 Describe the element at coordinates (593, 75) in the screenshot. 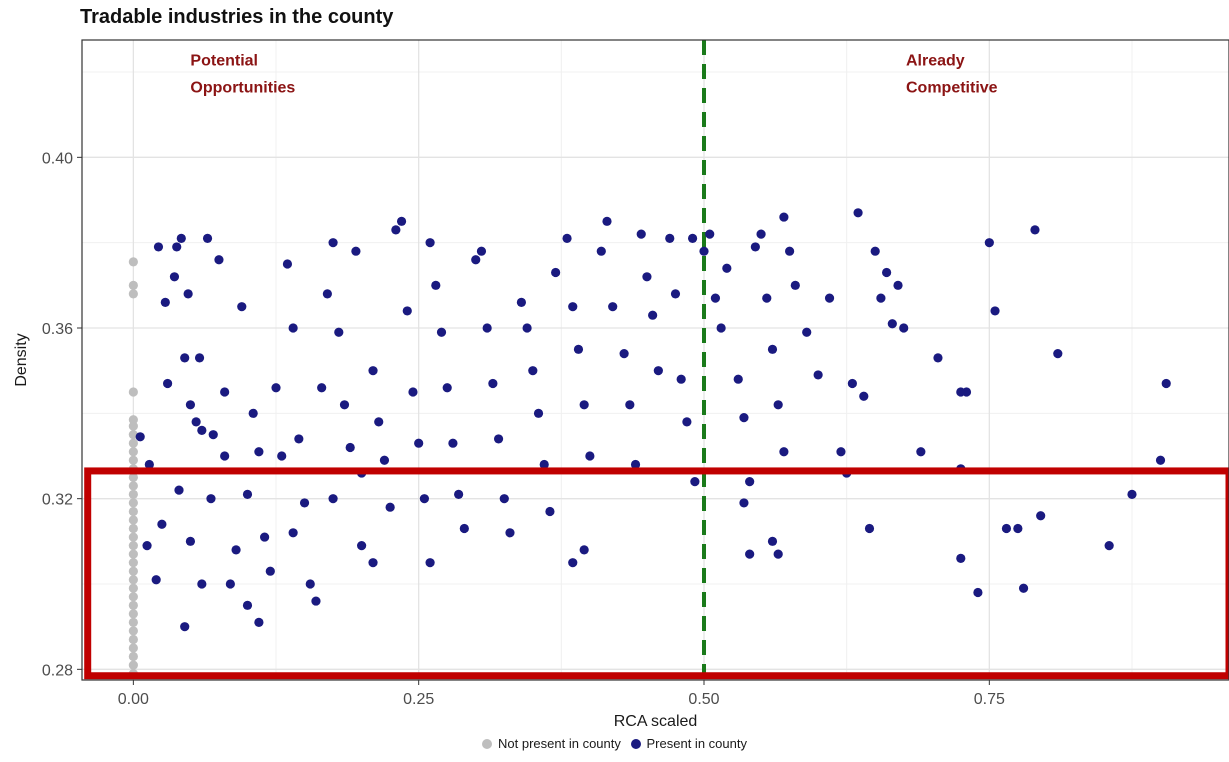

I see `annotations: Potential Opportunities Already Competitive` at that location.